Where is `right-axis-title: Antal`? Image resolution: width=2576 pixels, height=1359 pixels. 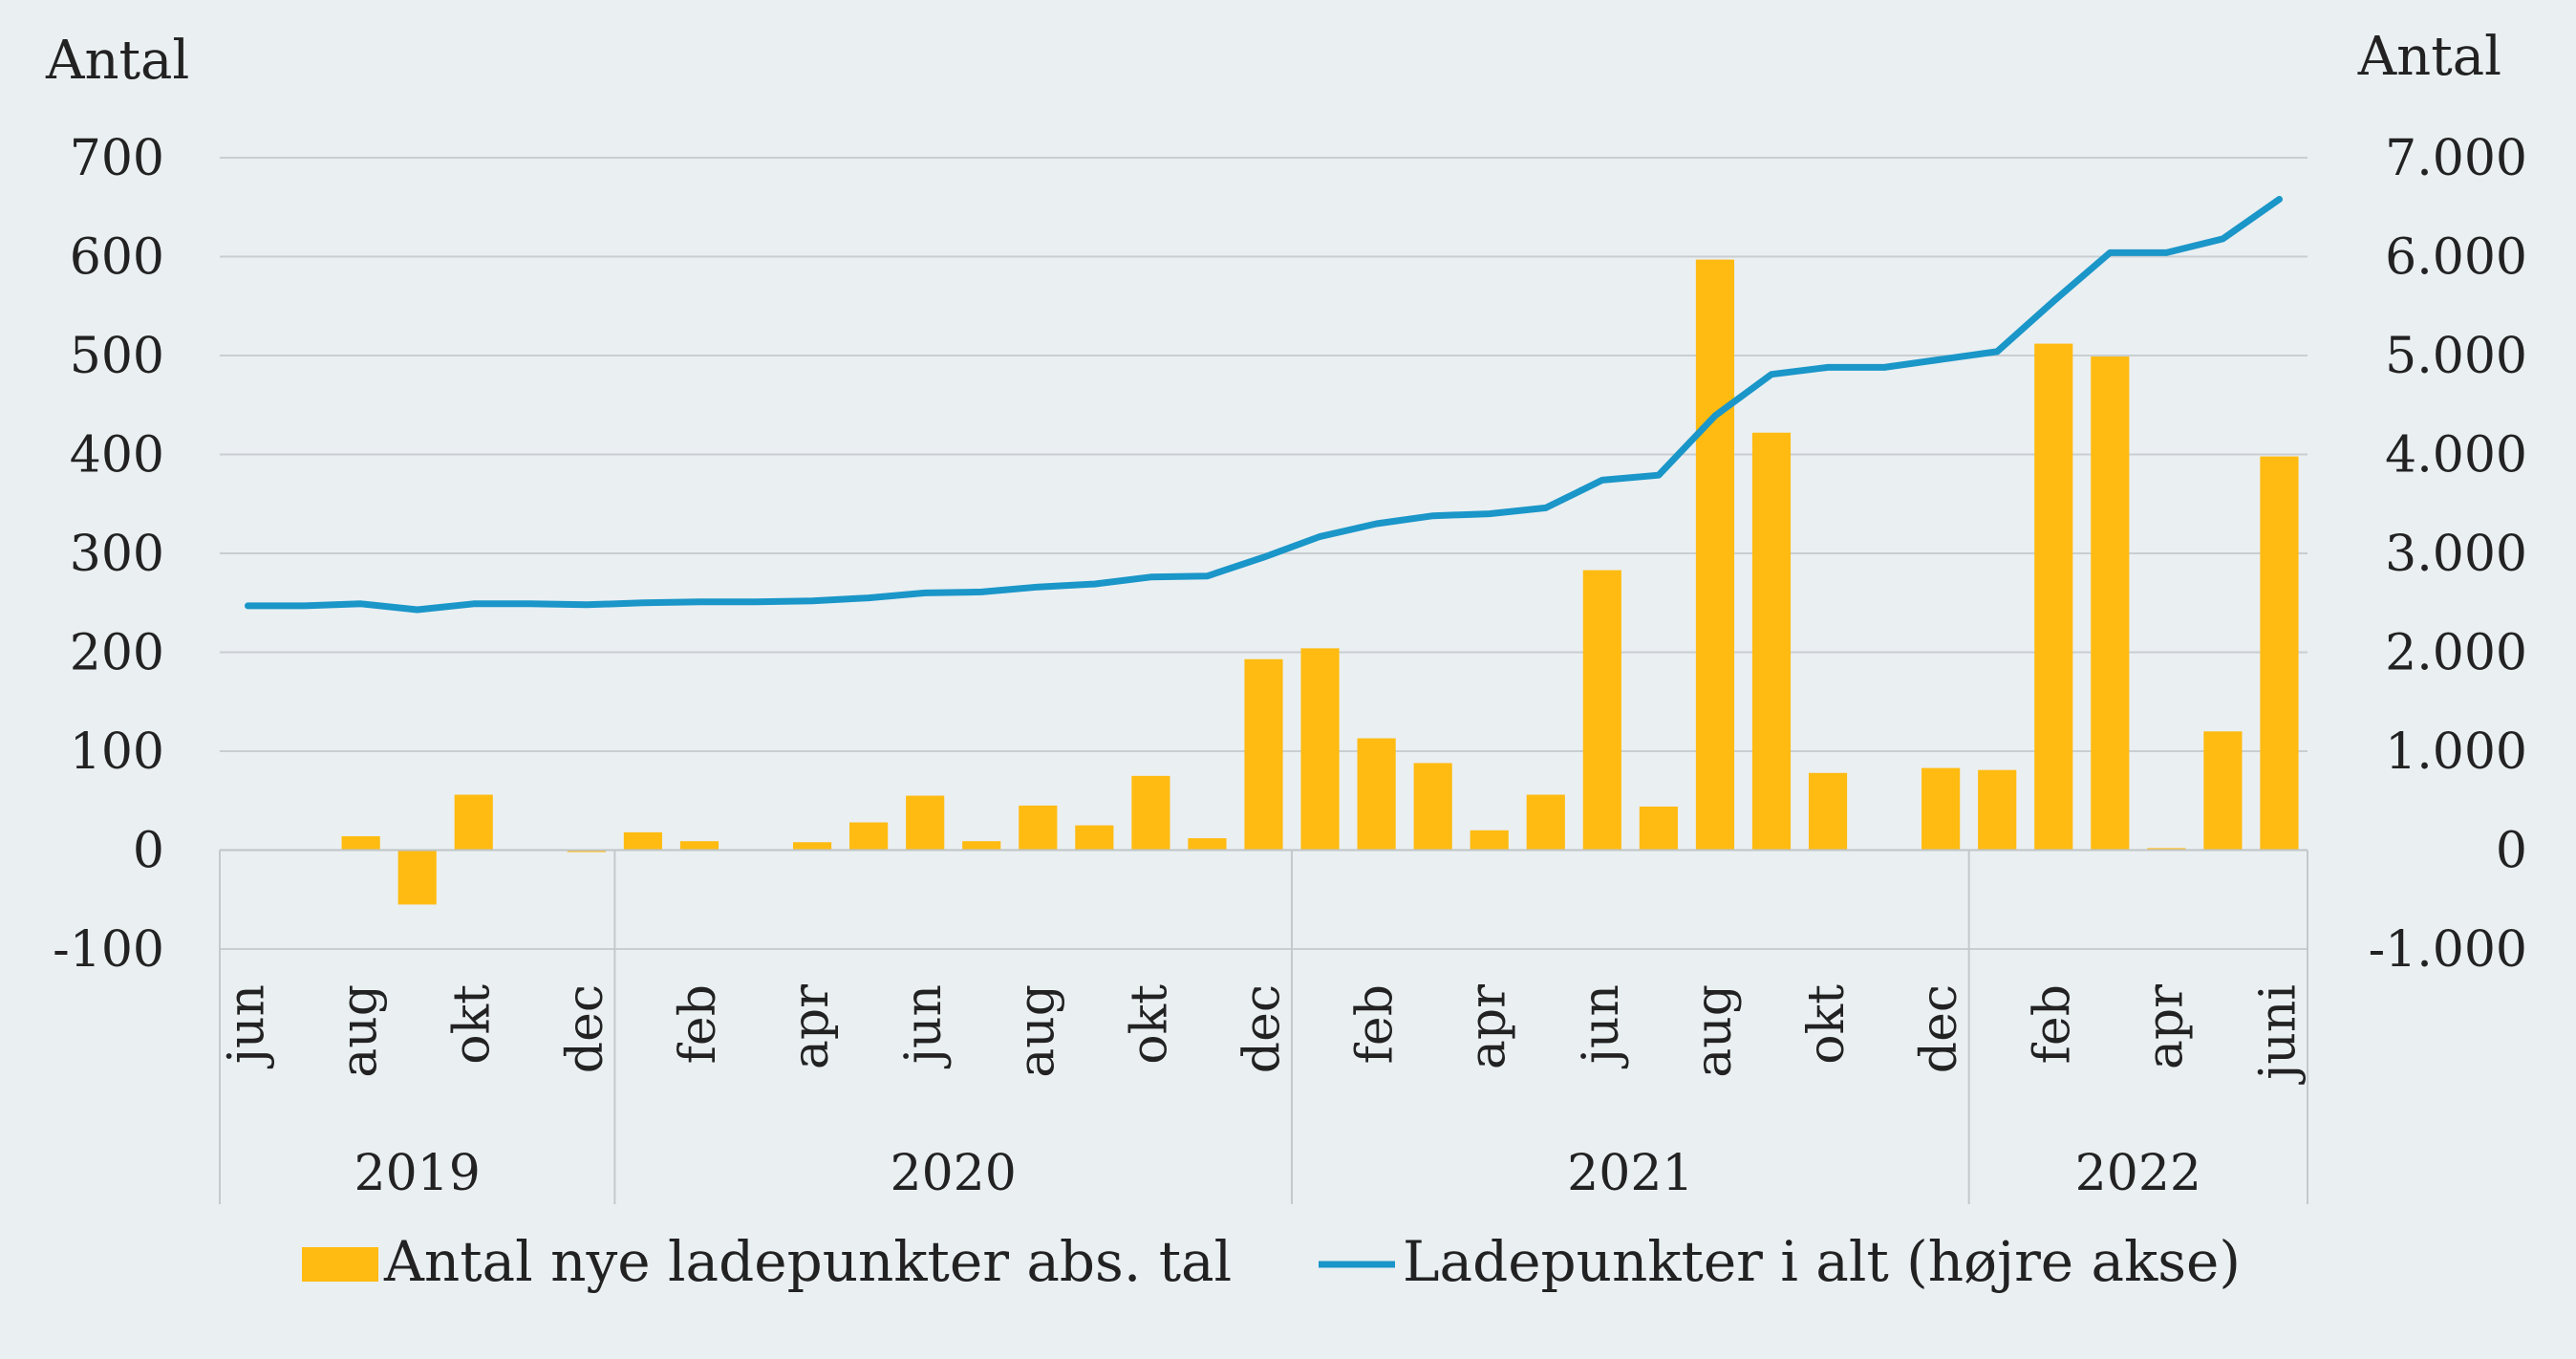 right-axis-title: Antal is located at coordinates (2429, 57).